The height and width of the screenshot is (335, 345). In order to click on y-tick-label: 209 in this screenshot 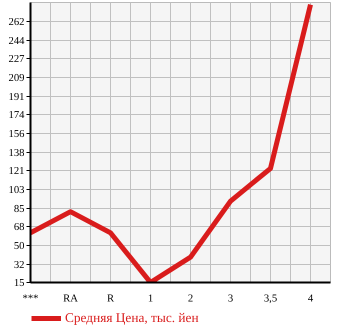, I will do `click(16, 78)`.